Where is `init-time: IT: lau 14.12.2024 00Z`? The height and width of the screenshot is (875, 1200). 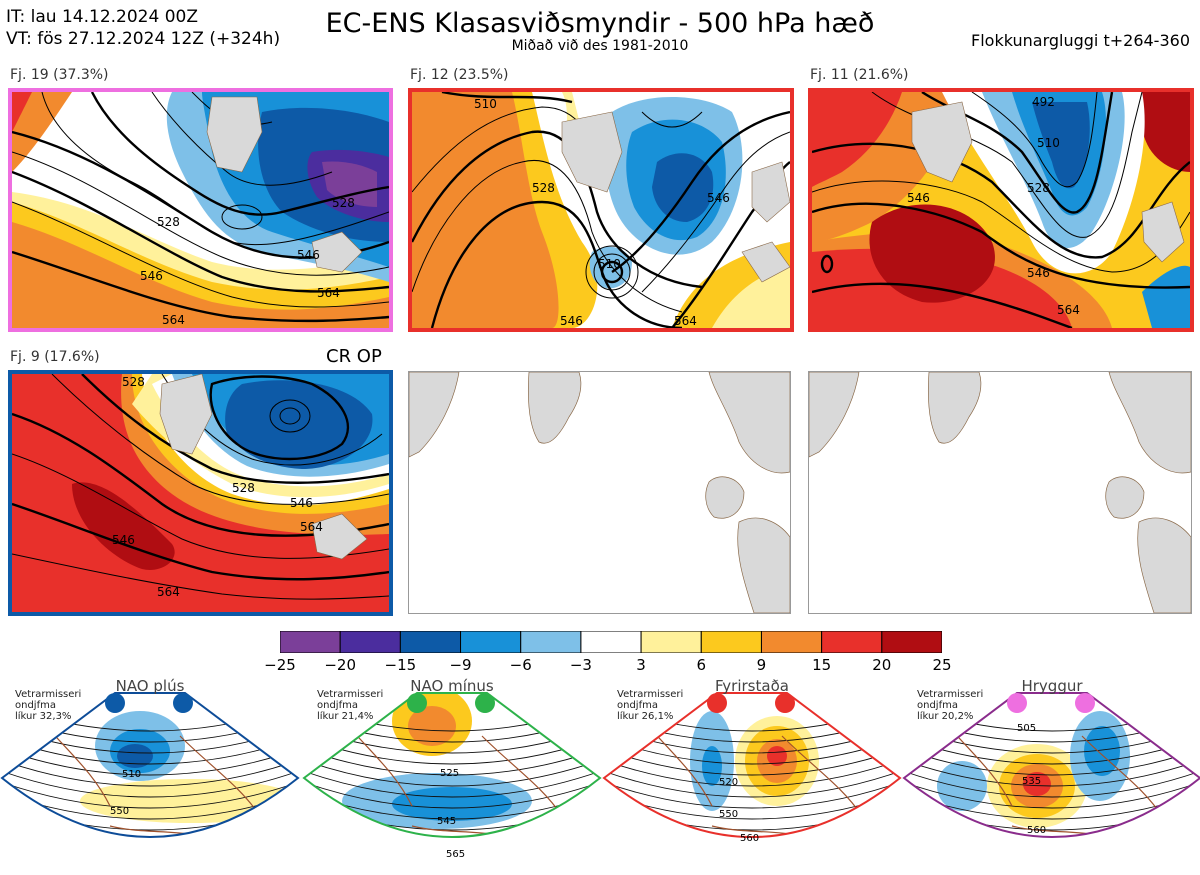
init-time: IT: lau 14.12.2024 00Z is located at coordinates (102, 17).